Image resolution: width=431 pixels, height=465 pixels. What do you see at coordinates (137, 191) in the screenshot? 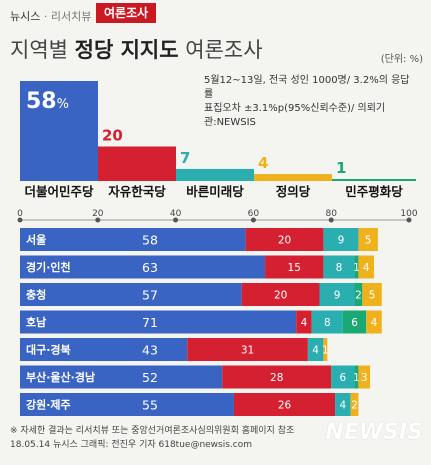
I see `party-label-1: 자유한국당` at bounding box center [137, 191].